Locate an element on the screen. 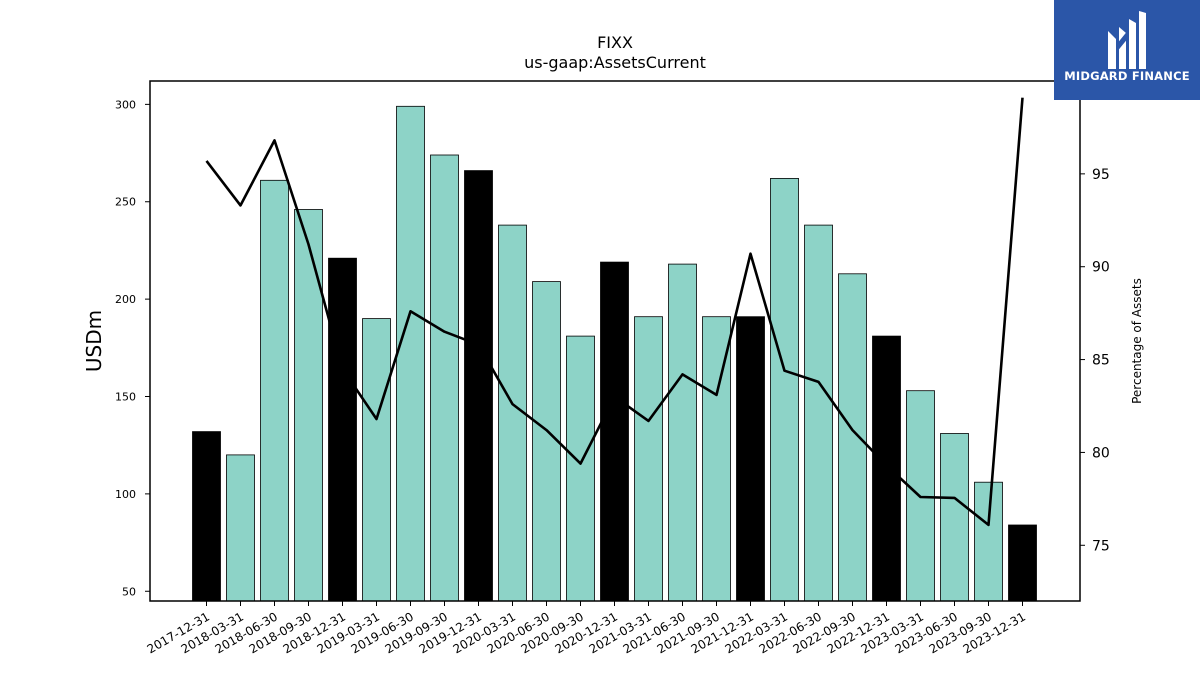 Image resolution: width=1200 pixels, height=675 pixels. brand-logo: MIDGARD FINANCE is located at coordinates (1127, 50).